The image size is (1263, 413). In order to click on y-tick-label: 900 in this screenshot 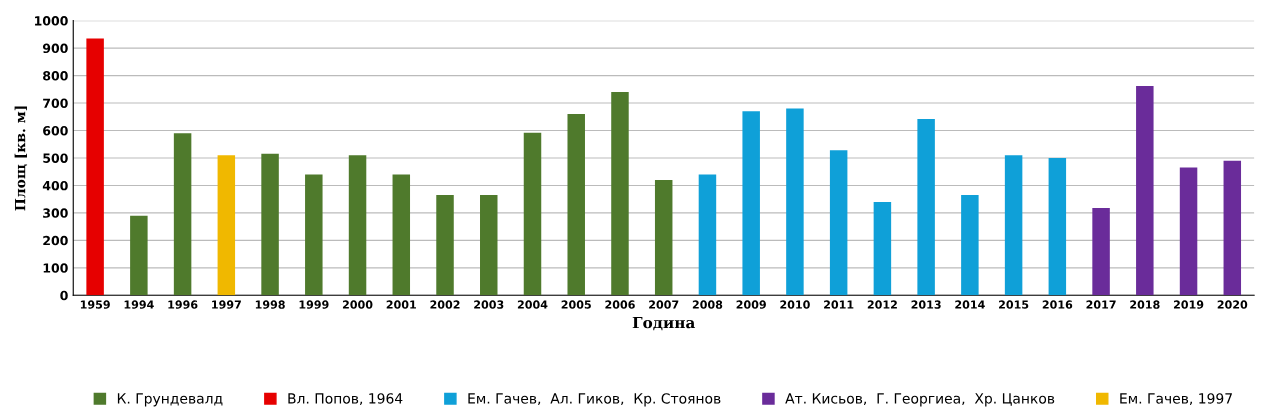, I will do `click(55, 48)`.